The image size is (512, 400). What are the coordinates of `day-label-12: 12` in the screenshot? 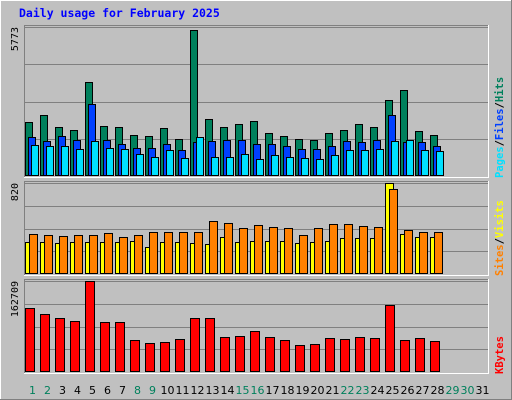 It's located at (198, 390).